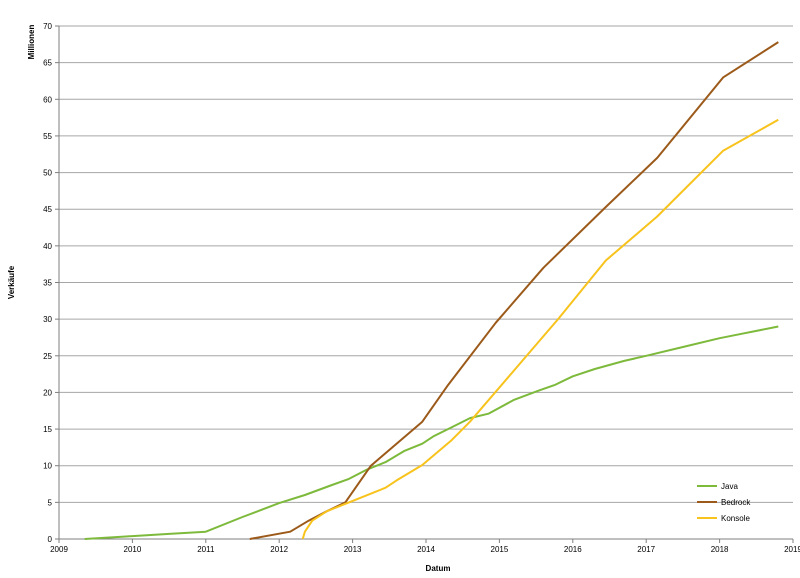 The height and width of the screenshot is (578, 800). I want to click on y-tick-label: 10, so click(47, 466).